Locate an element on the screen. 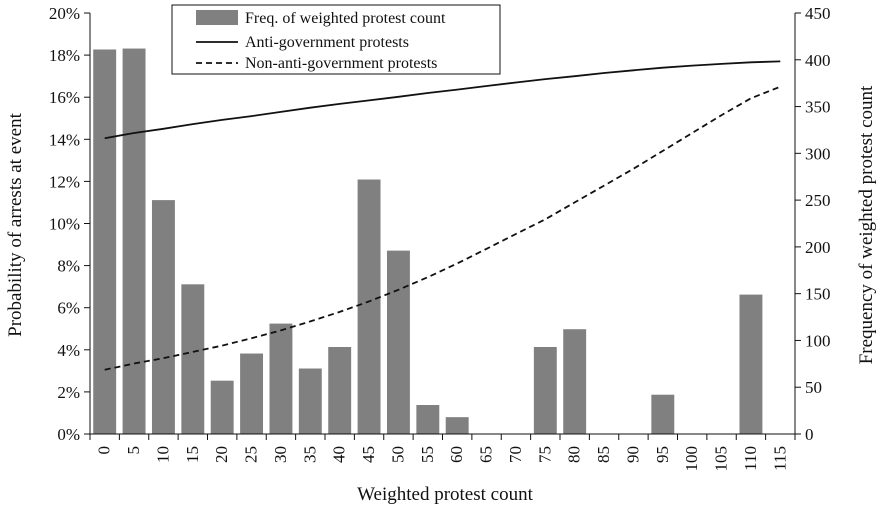 The height and width of the screenshot is (509, 878). x-tick-label: 90 is located at coordinates (632, 454).